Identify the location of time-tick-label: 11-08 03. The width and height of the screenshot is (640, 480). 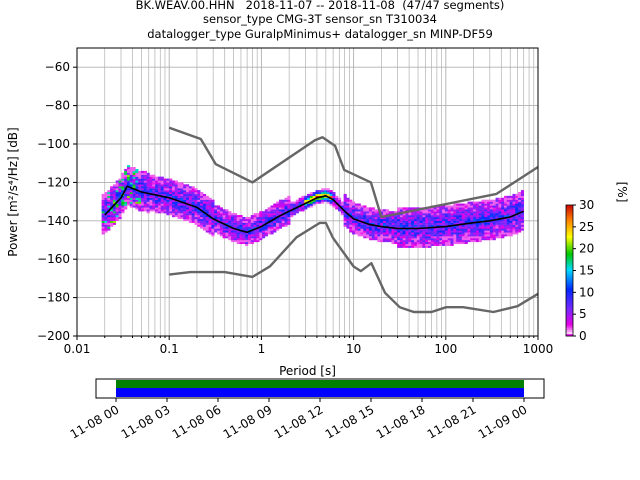
(146, 421).